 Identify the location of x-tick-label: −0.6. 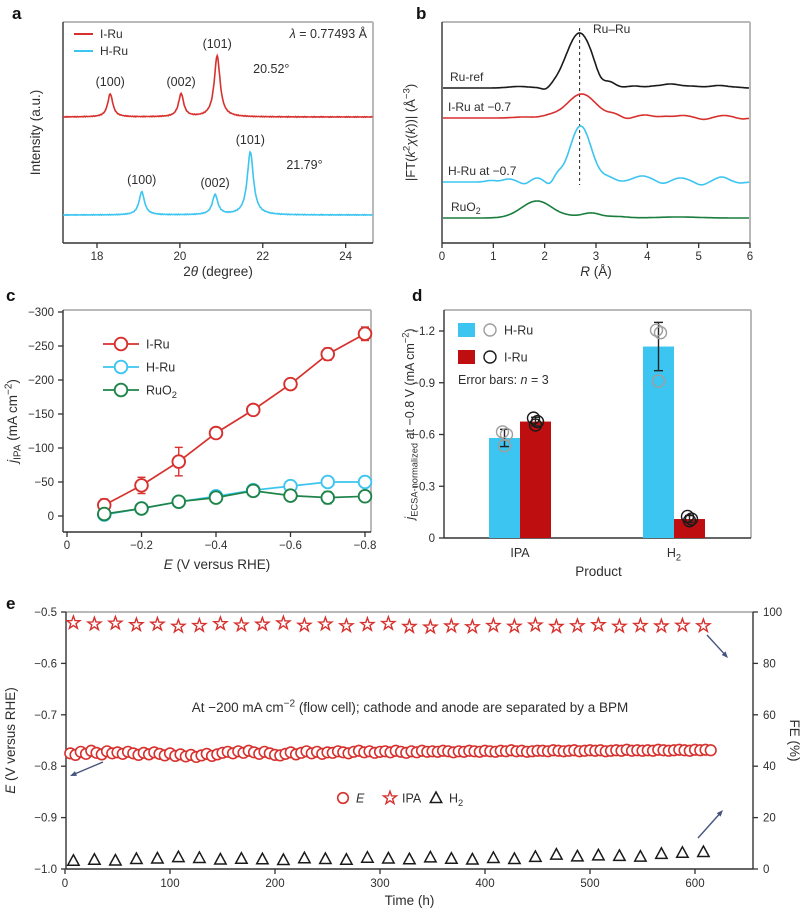
(290, 546).